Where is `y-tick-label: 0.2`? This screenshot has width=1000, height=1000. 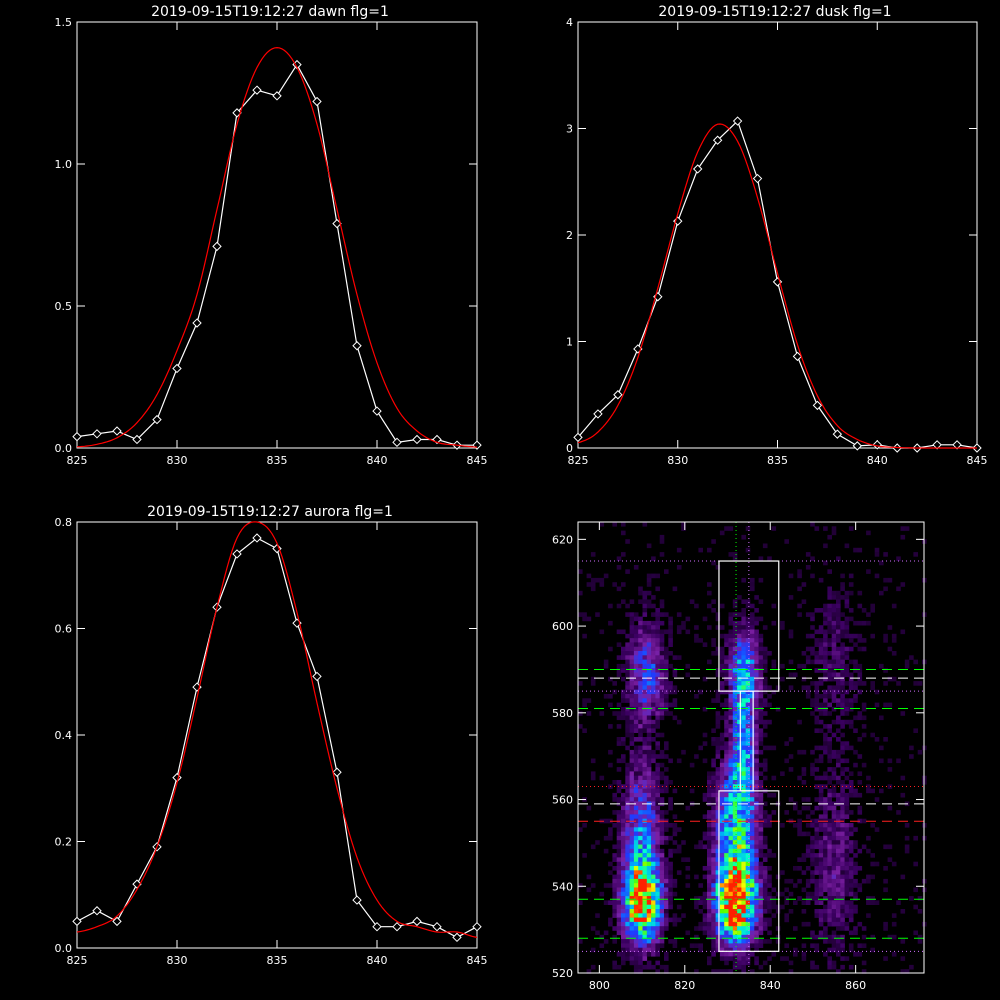
y-tick-label: 0.2 is located at coordinates (64, 842).